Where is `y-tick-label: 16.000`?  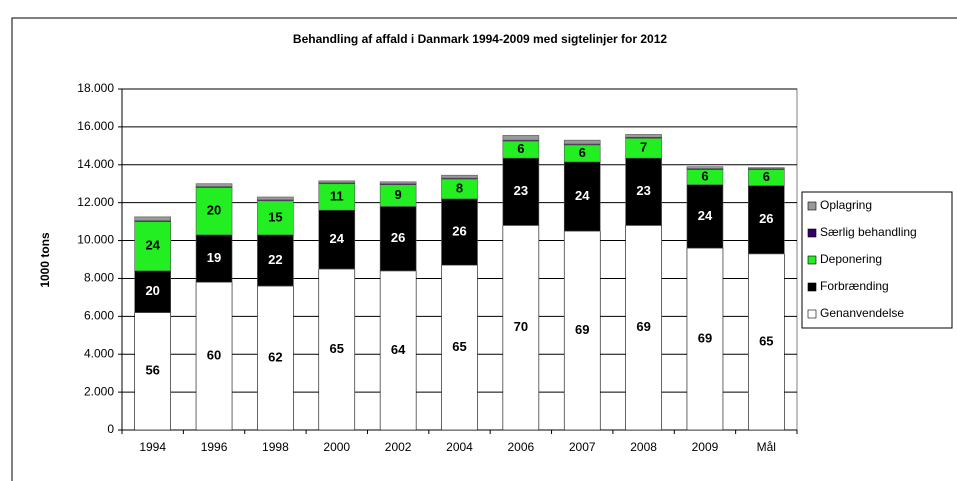 y-tick-label: 16.000 is located at coordinates (95, 126).